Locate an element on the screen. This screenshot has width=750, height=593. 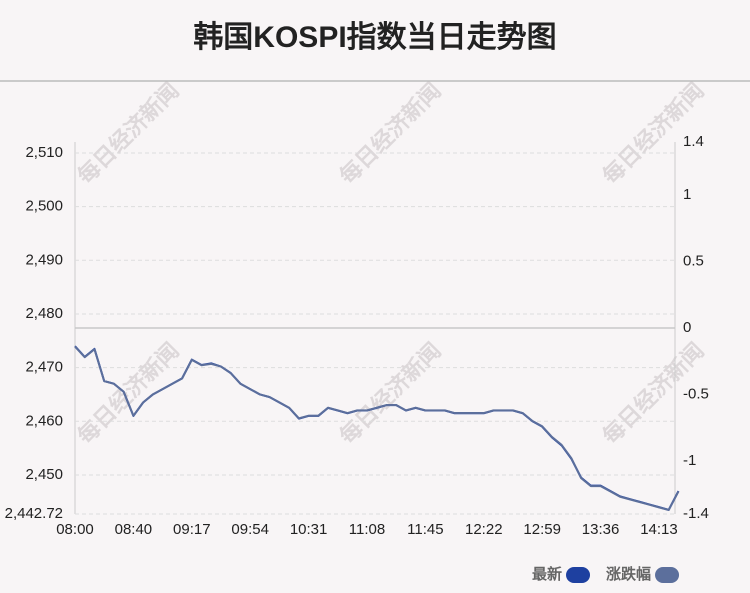
y-tick-label: 2,442.72 is located at coordinates (34, 513).